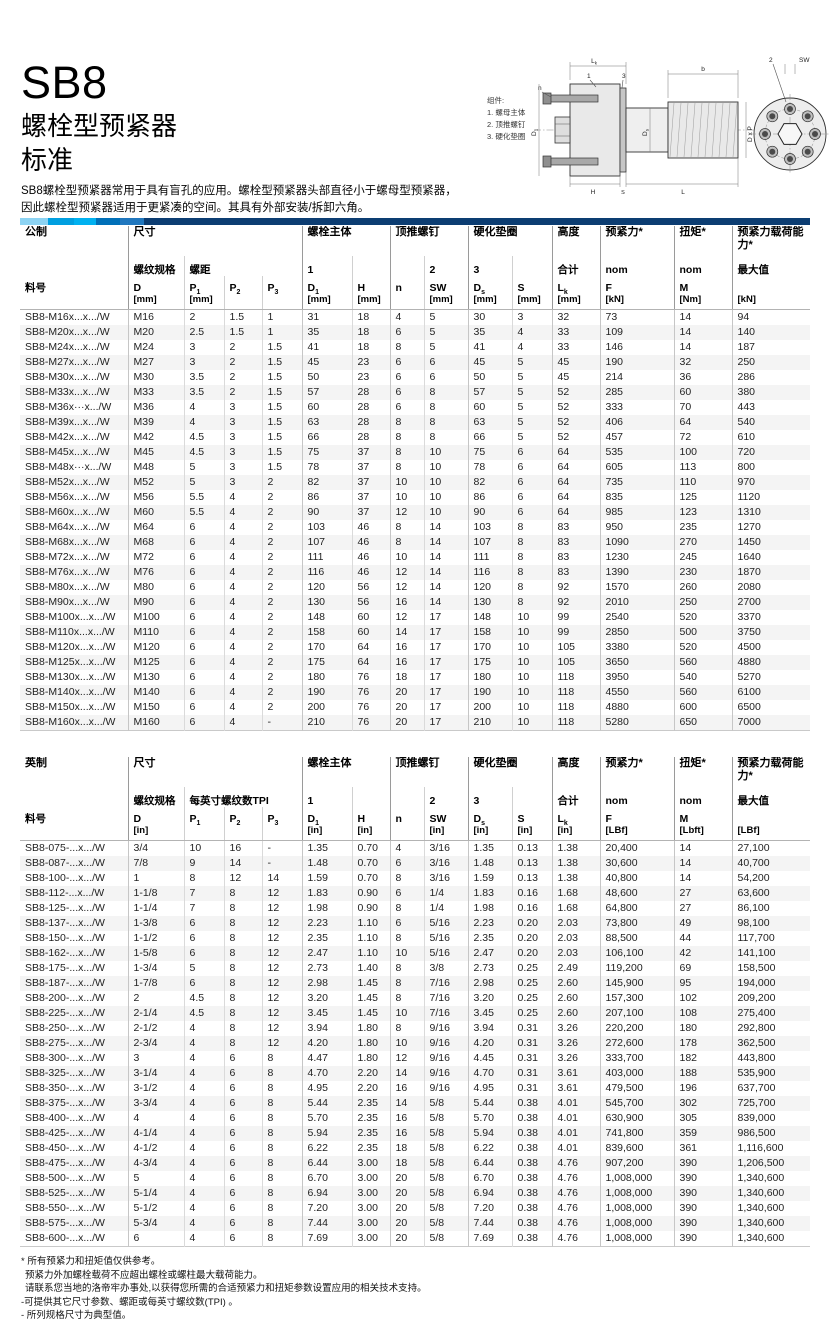 The image size is (830, 1328). I want to click on cell: M27, so click(155, 362).